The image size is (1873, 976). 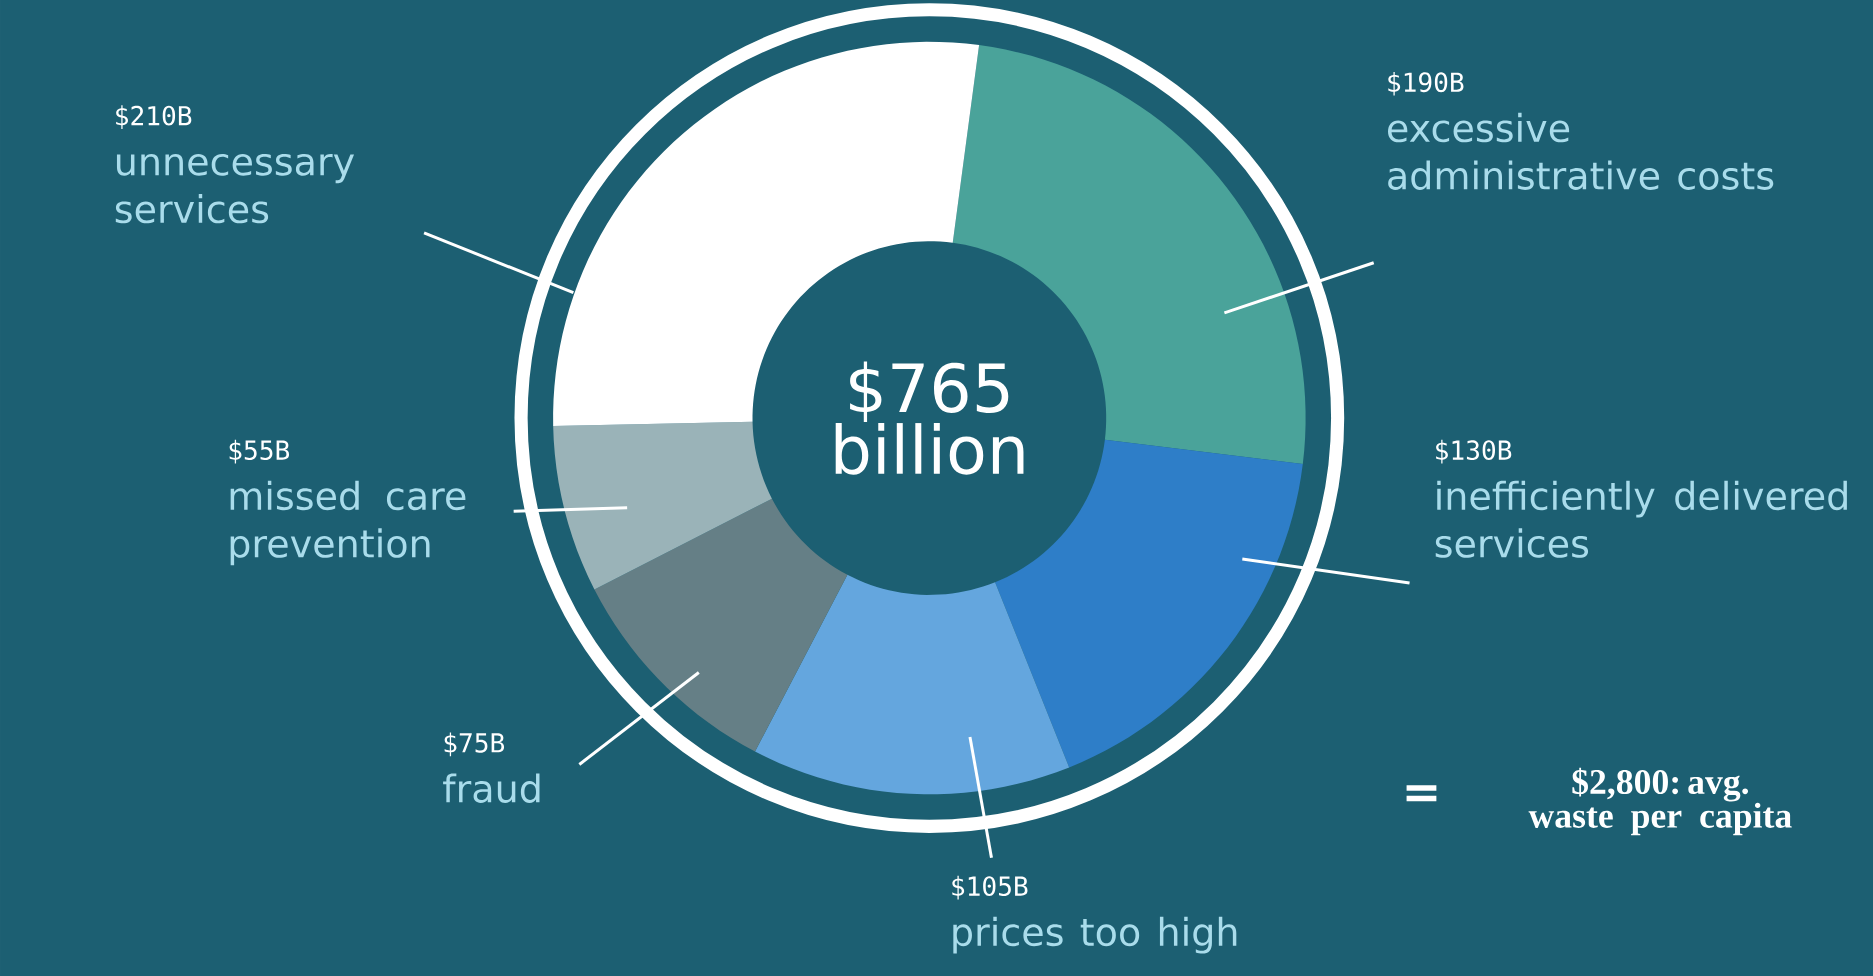 What do you see at coordinates (259, 451) in the screenshot?
I see `data-label: $55B` at bounding box center [259, 451].